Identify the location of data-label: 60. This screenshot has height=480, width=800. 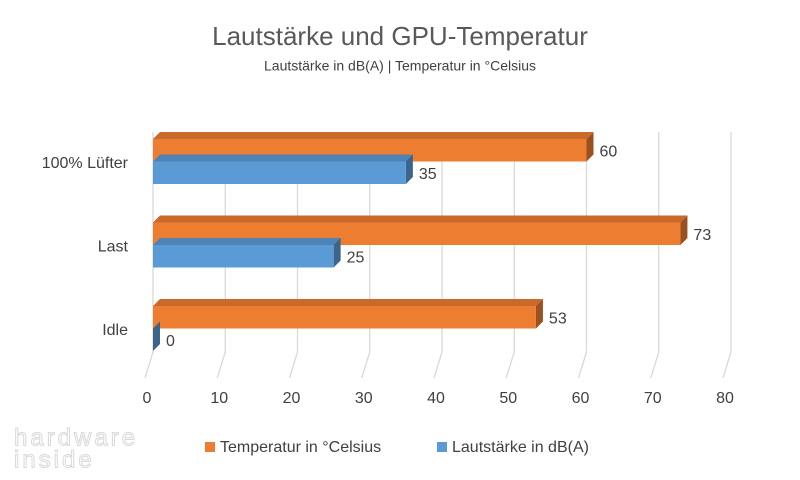
(609, 151).